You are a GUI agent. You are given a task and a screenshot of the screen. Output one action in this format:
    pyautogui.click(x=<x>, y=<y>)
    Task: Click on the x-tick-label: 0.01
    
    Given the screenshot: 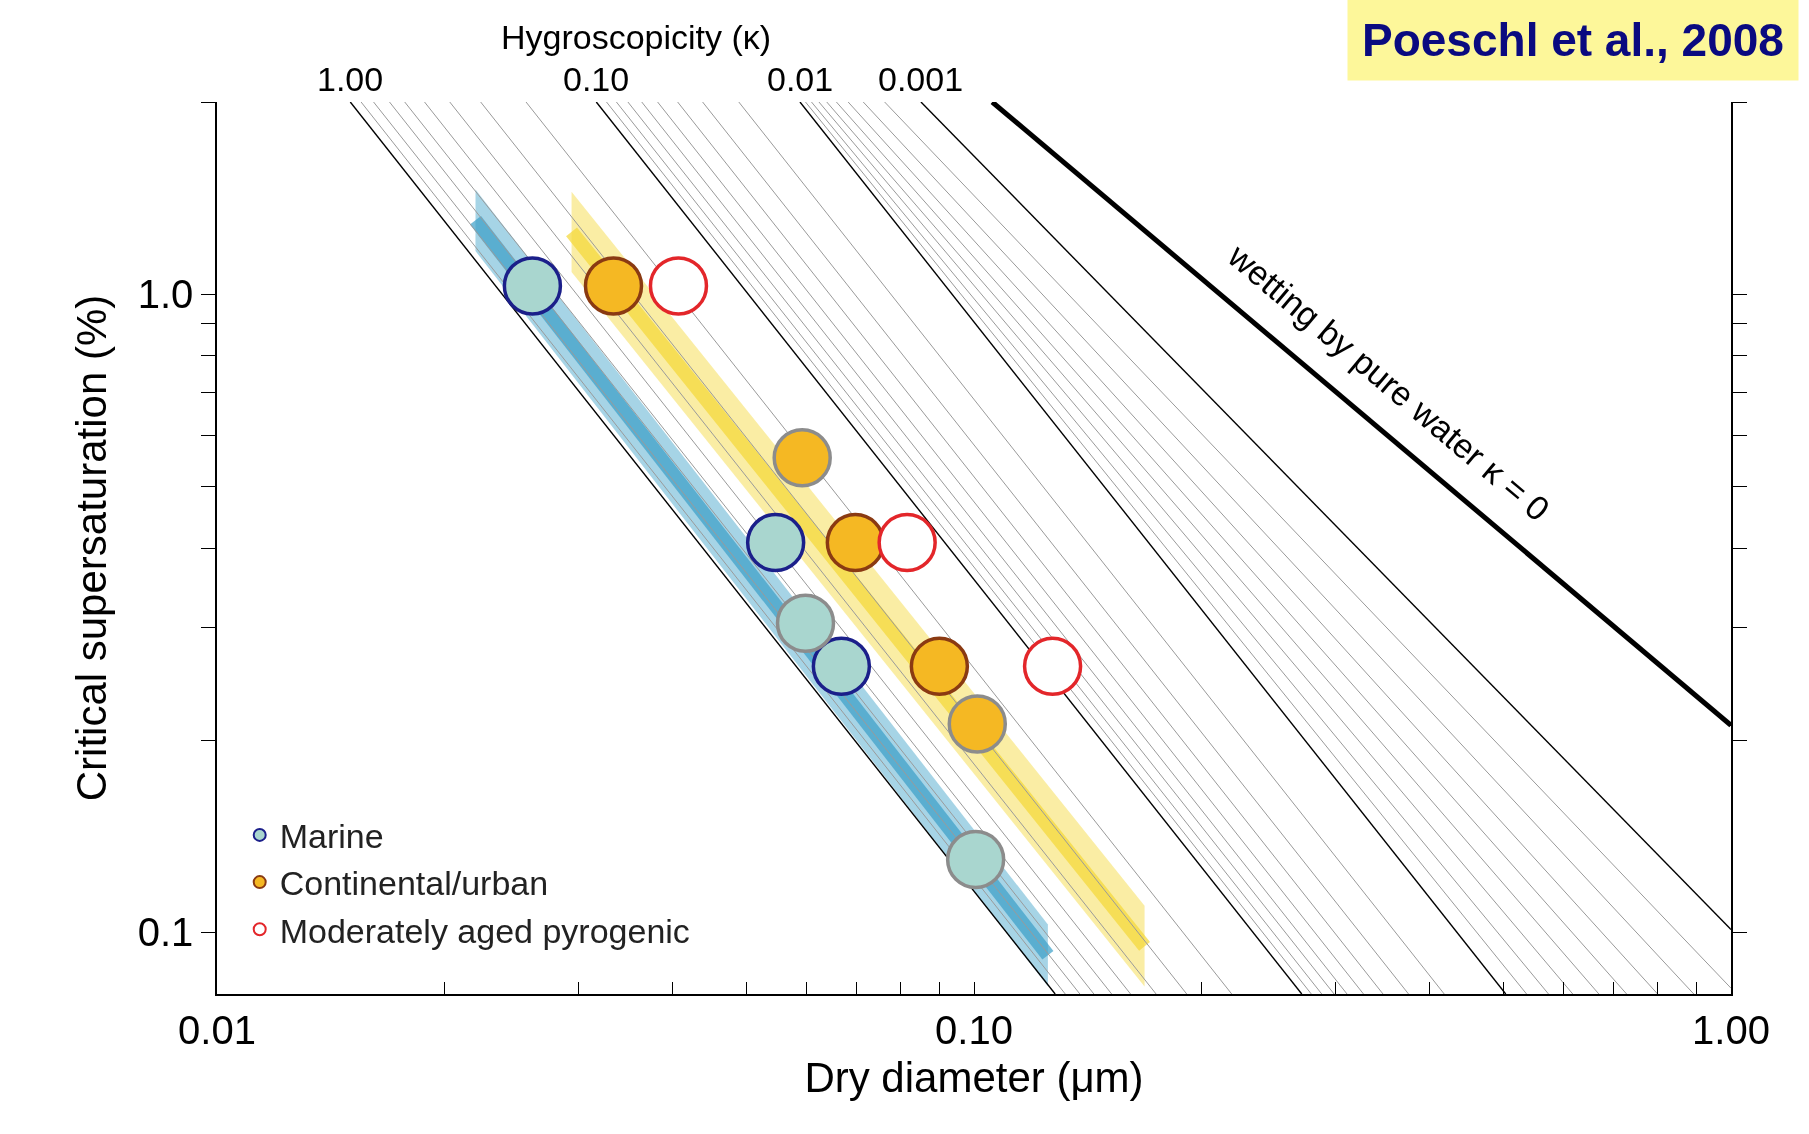 What is the action you would take?
    pyautogui.click(x=217, y=1029)
    